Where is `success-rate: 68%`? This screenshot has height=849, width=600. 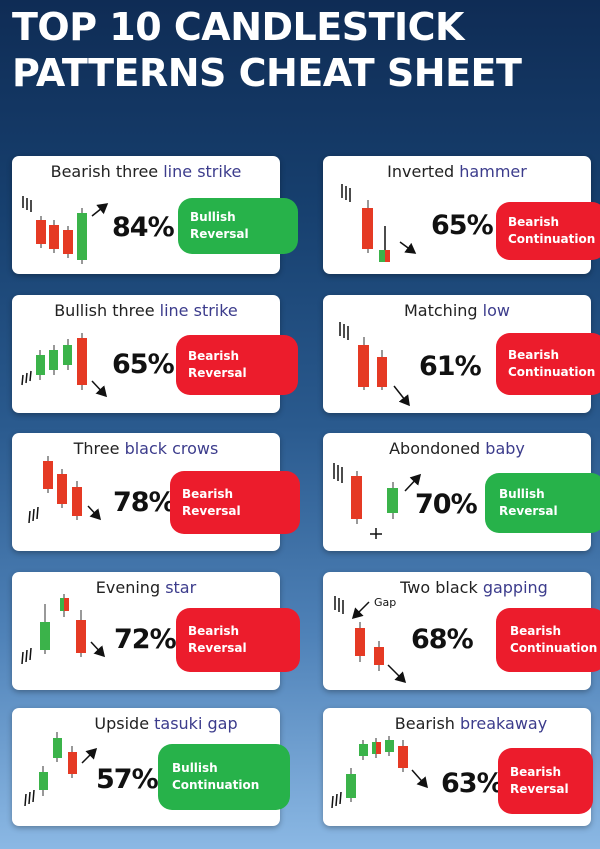
success-rate: 68% is located at coordinates (442, 639).